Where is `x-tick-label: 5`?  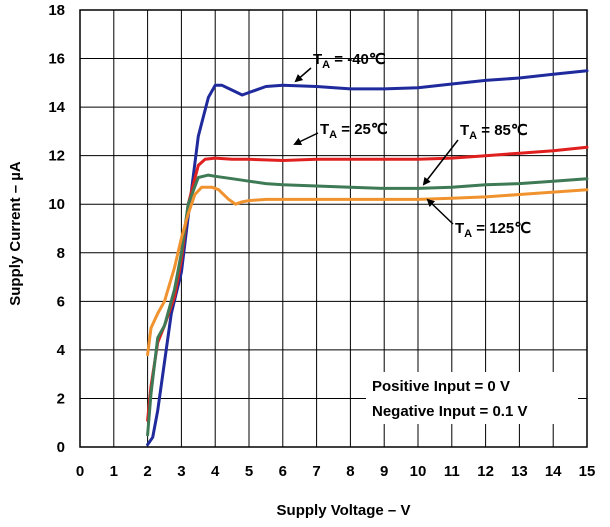
x-tick-label: 5 is located at coordinates (249, 471).